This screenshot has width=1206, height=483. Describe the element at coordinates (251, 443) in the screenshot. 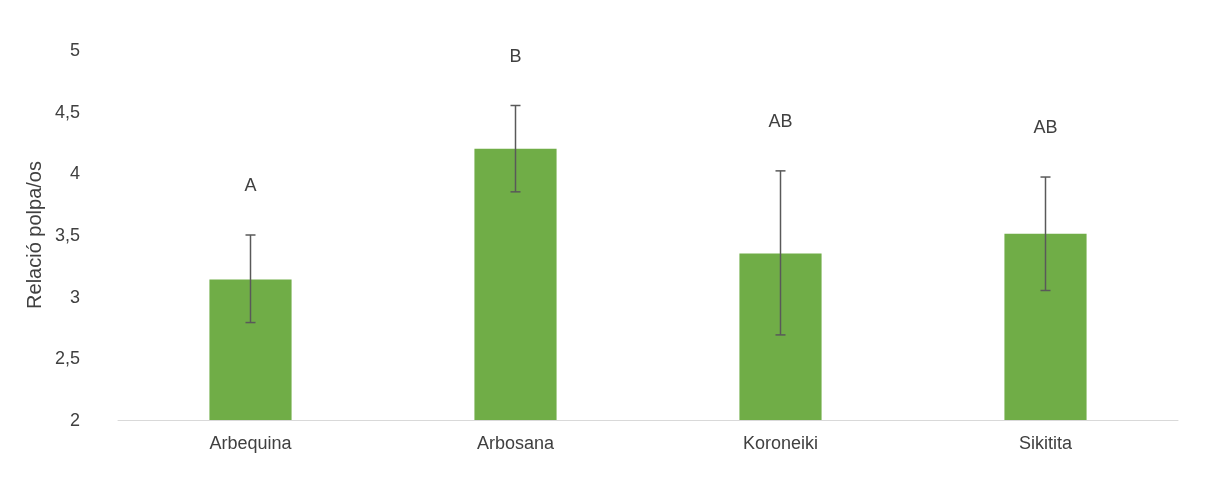

I see `x-tick-label: Arbequina` at that location.